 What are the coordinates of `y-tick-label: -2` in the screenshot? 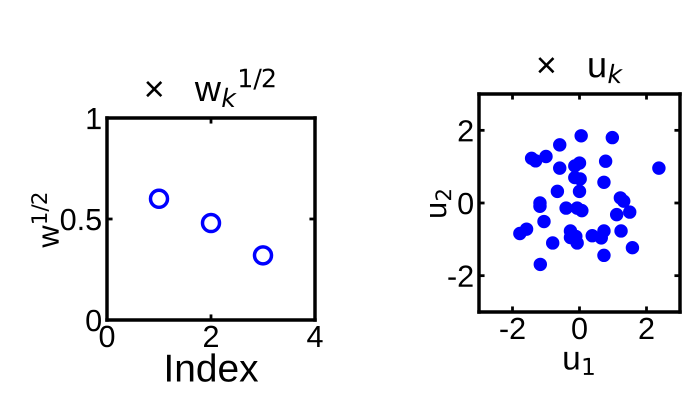 It's located at (460, 276).